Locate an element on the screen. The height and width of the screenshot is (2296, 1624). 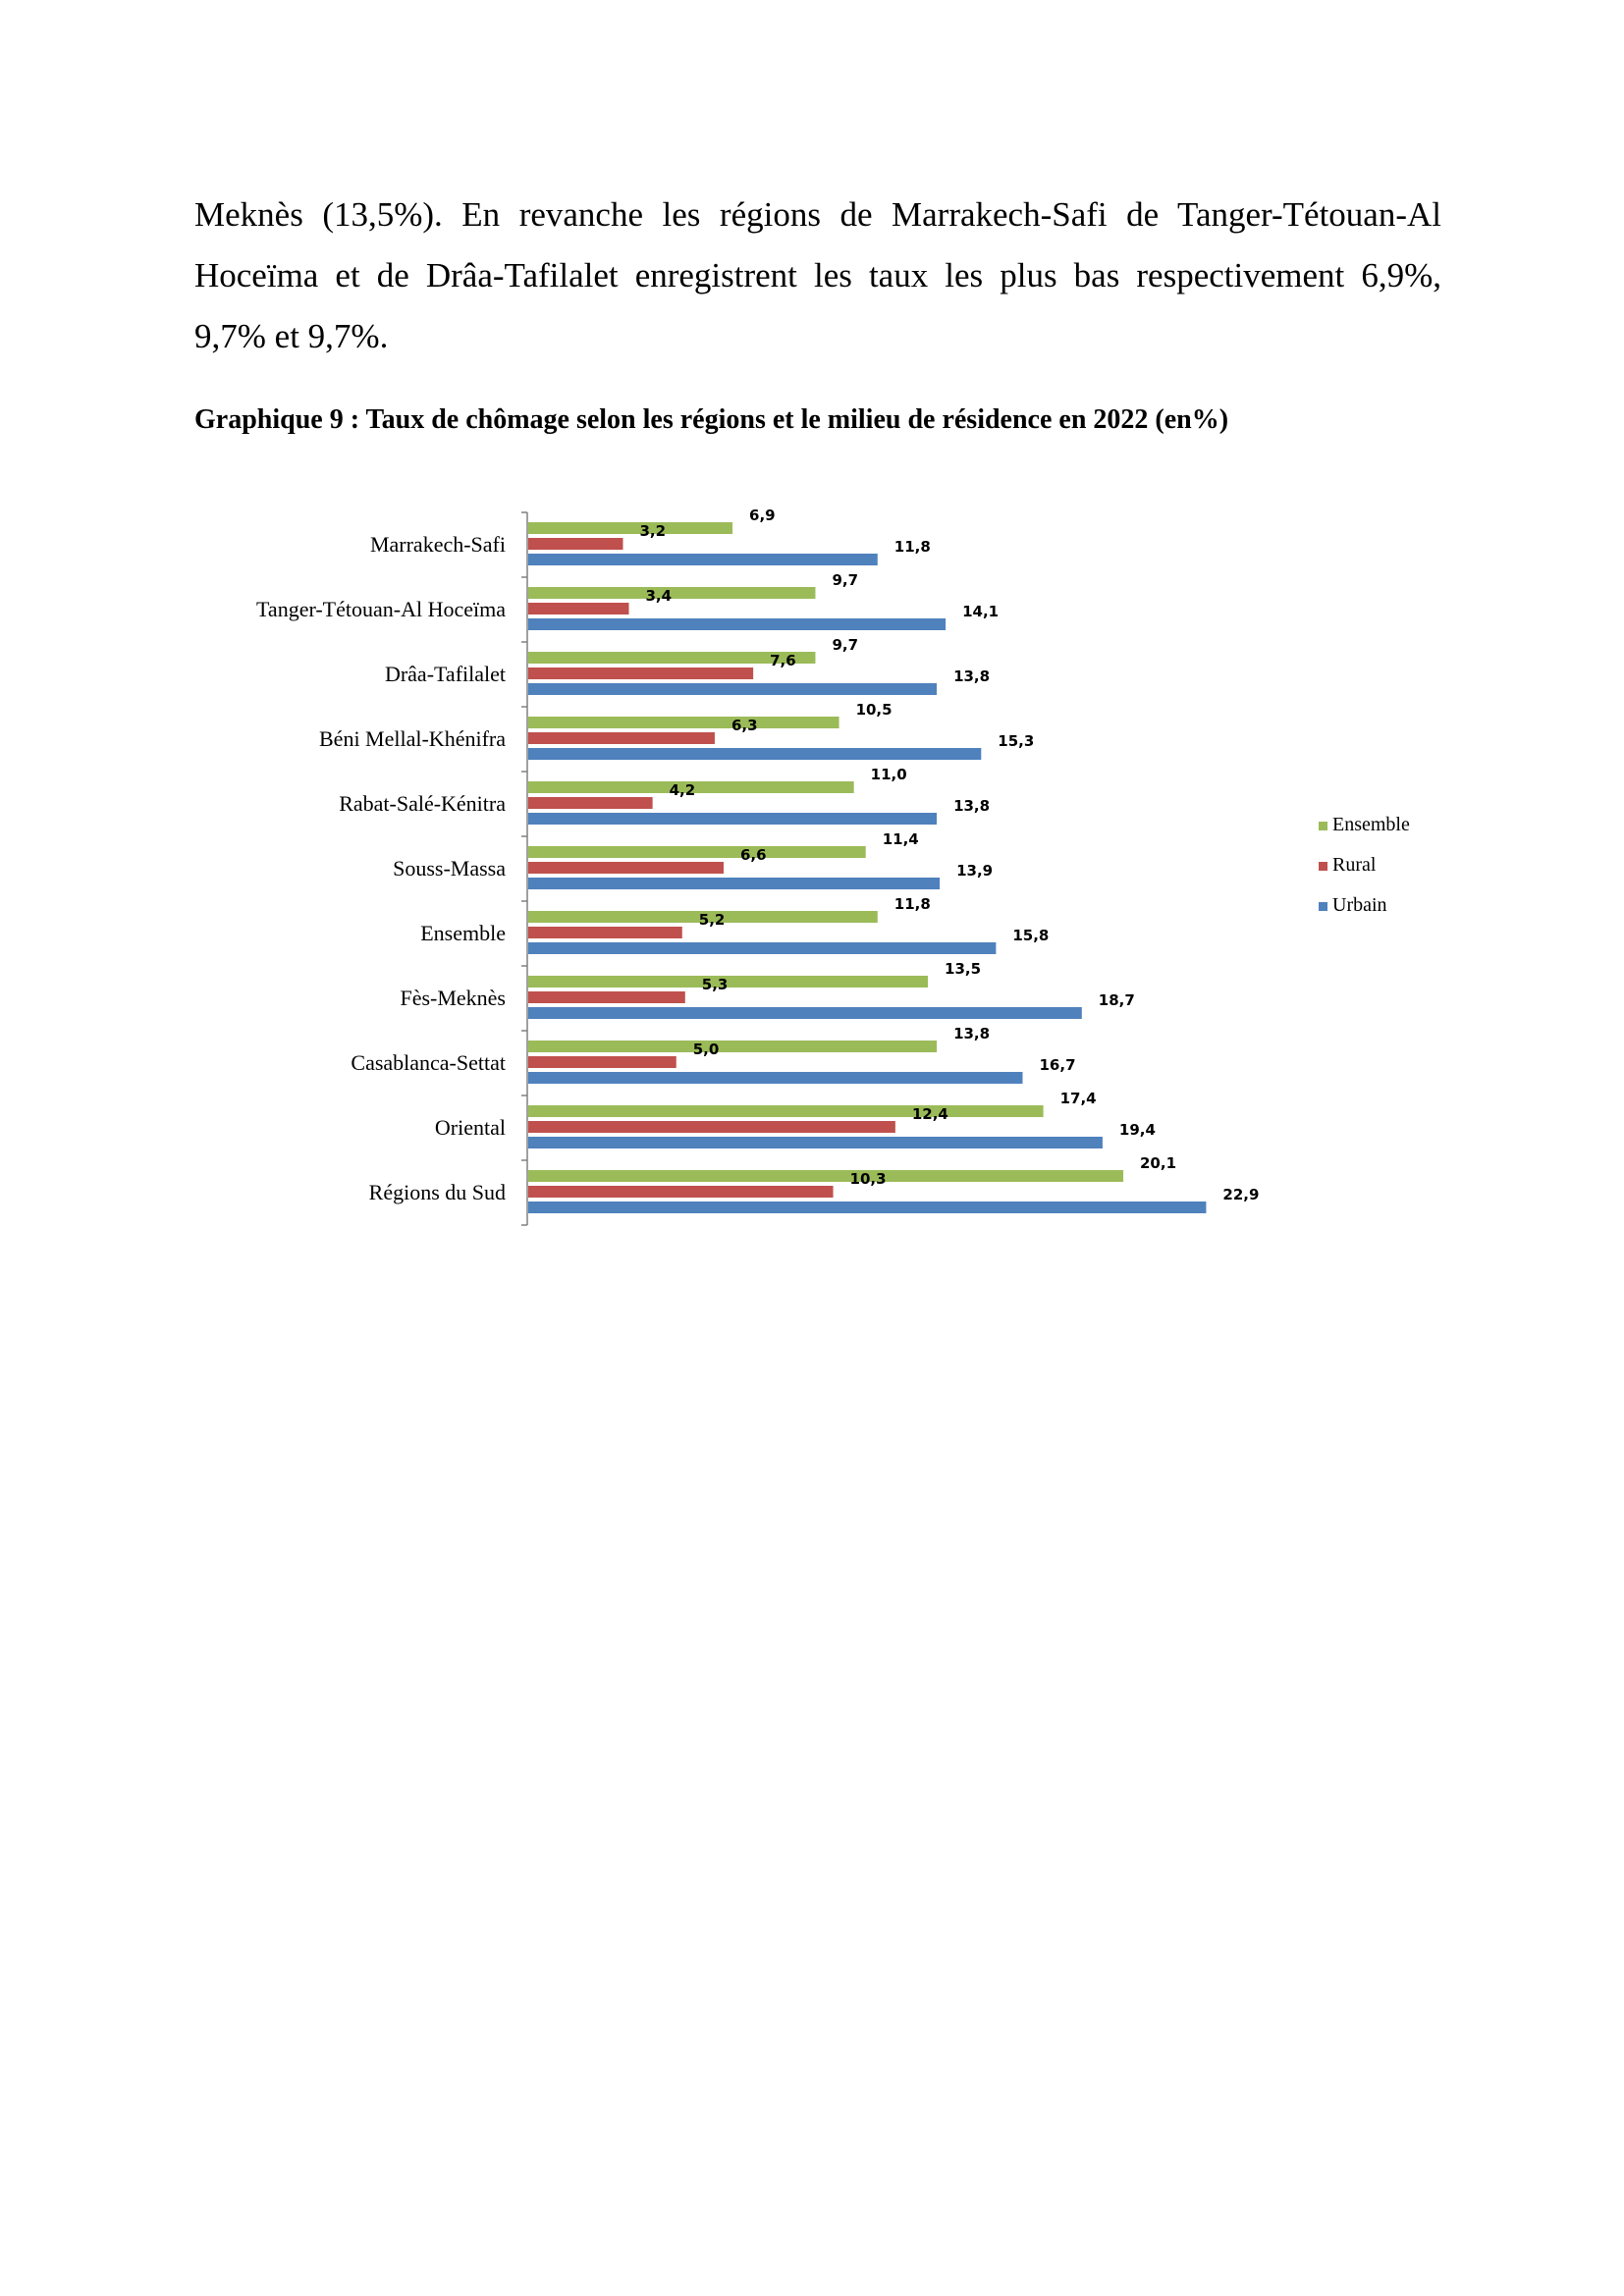
category-label: Rabat-Salé-Kénitra is located at coordinates (422, 803).